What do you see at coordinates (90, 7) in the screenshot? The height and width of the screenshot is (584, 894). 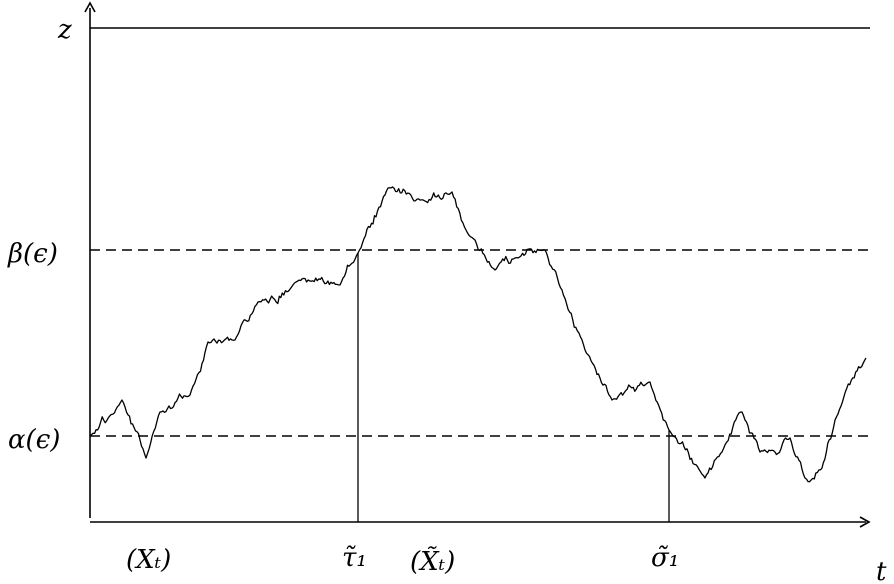 I see `y-axis-arrowhead` at bounding box center [90, 7].